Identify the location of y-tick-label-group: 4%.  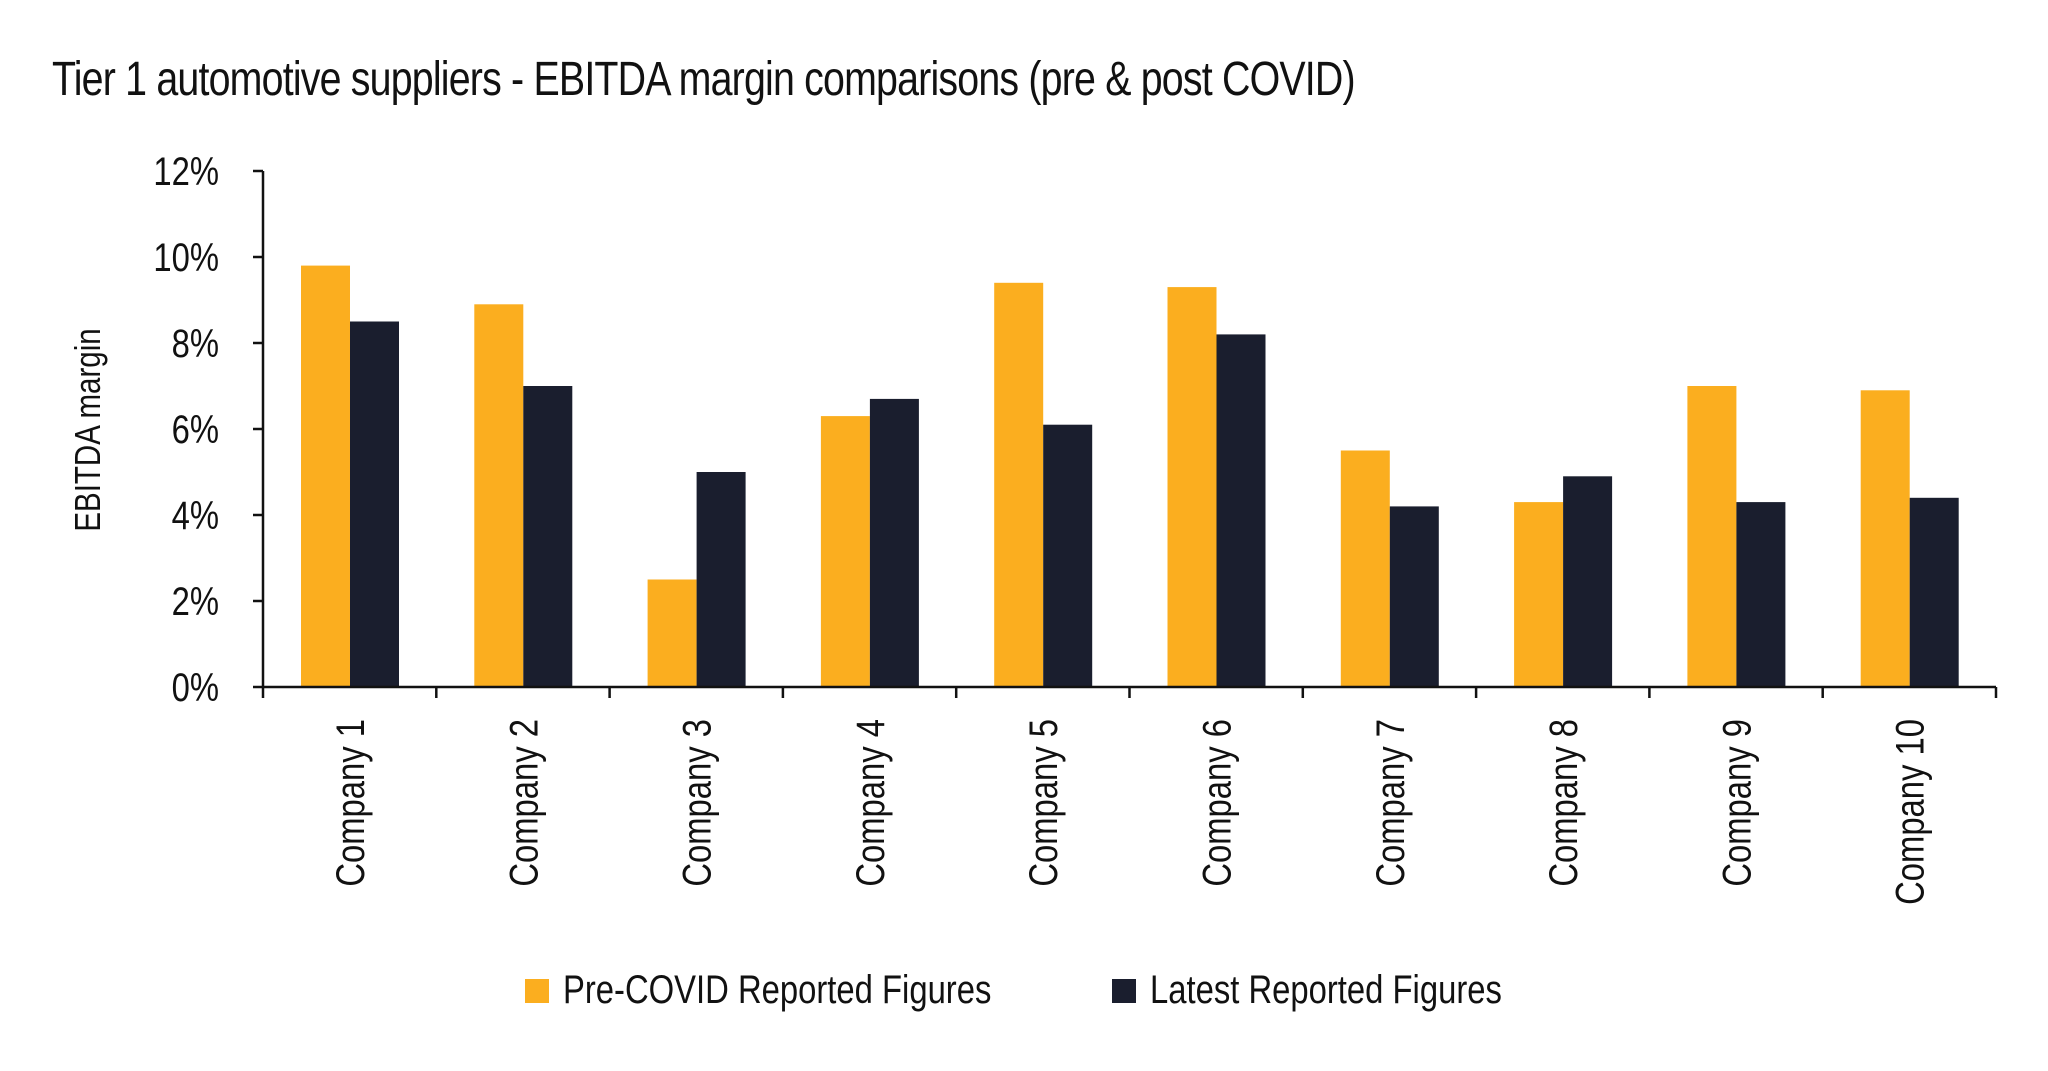
(195, 515).